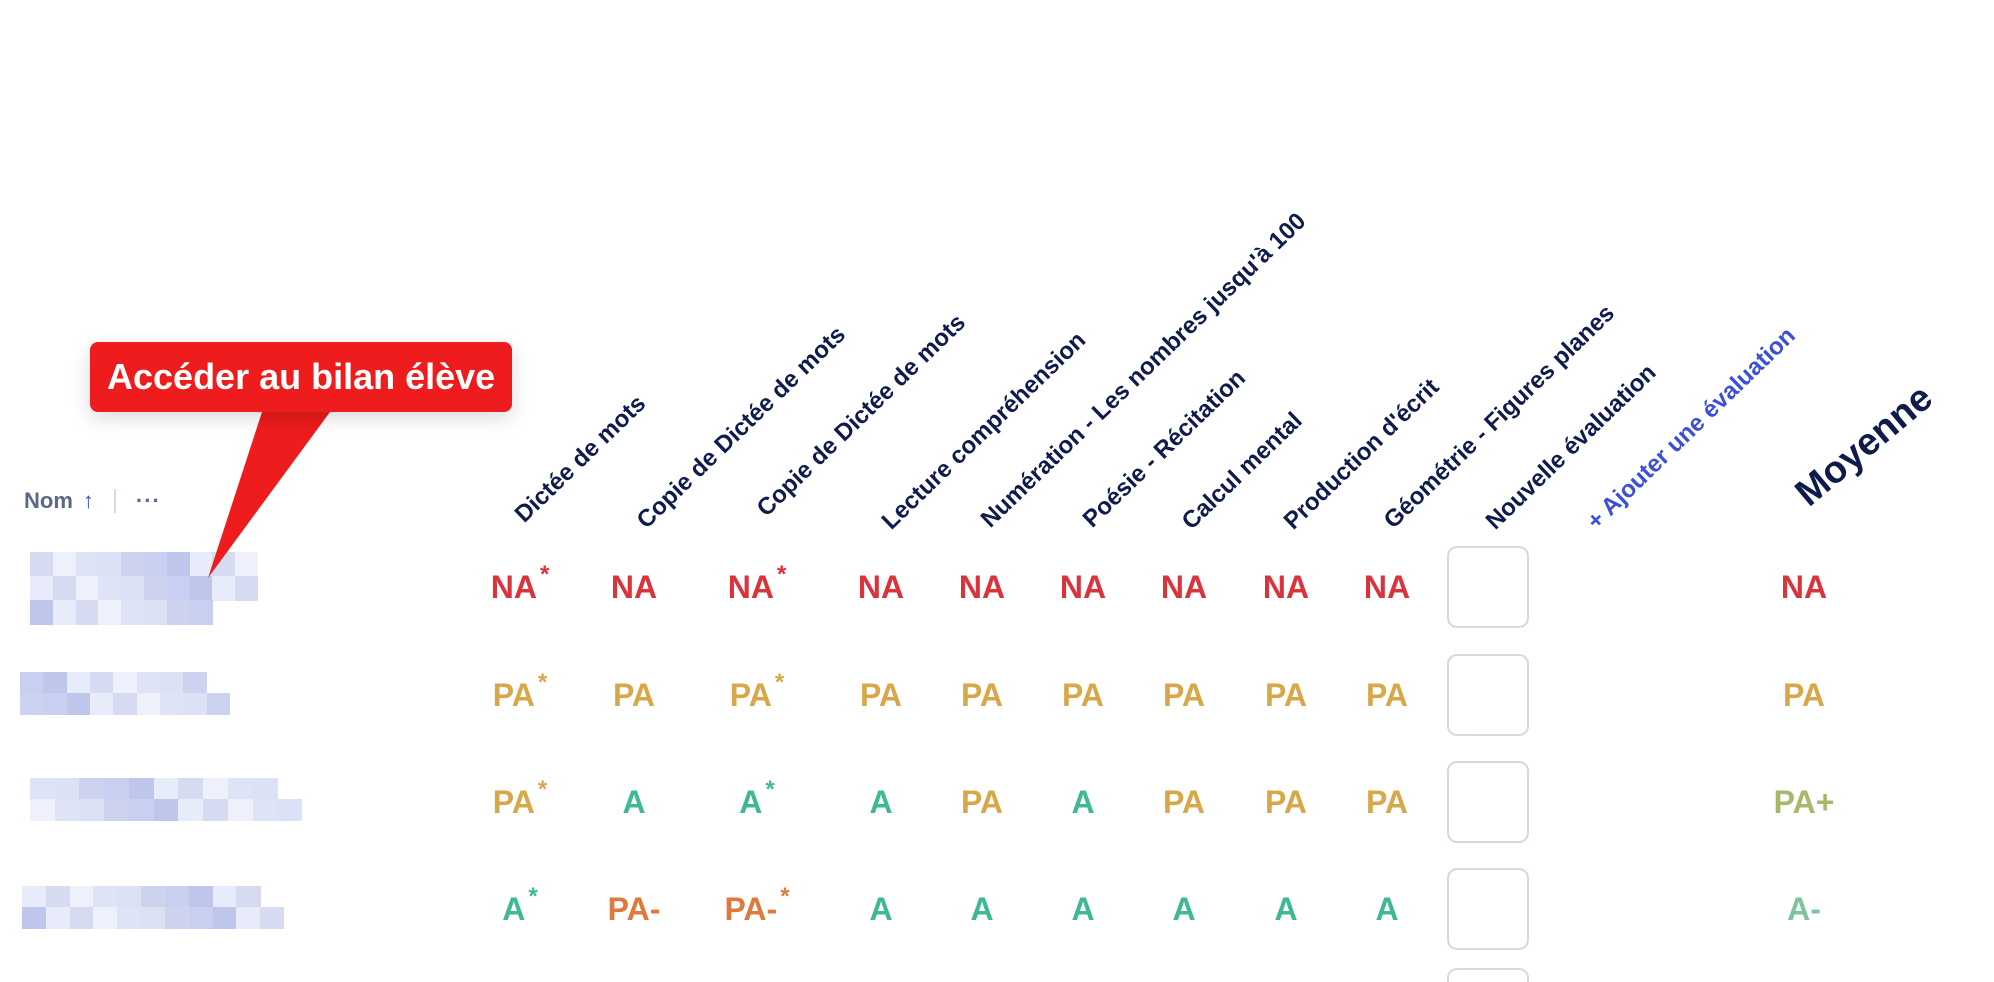 This screenshot has width=1994, height=982. What do you see at coordinates (148, 500) in the screenshot?
I see `more-options-icon: ···` at bounding box center [148, 500].